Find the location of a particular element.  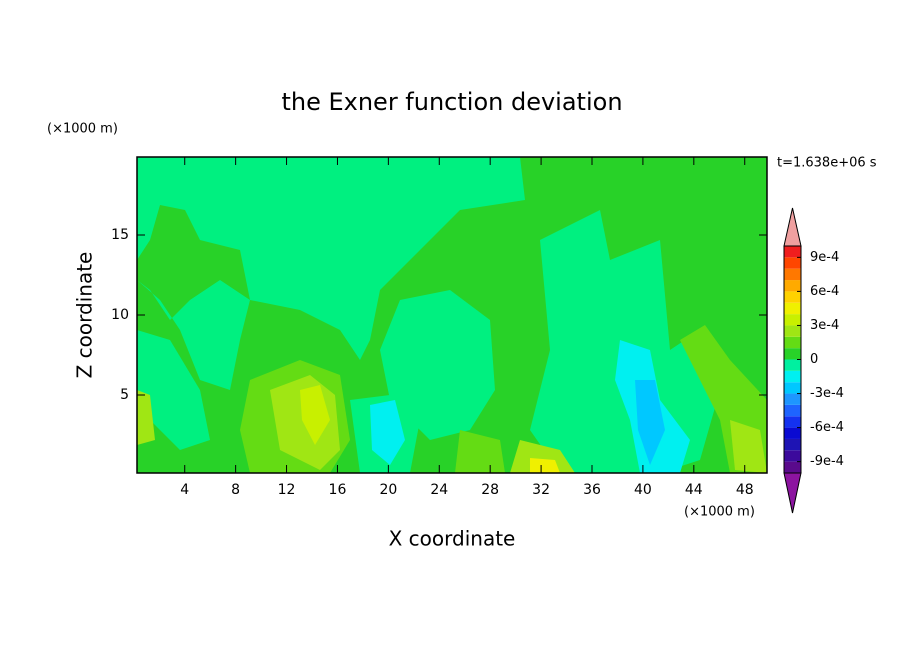

y-tick-label: 15 is located at coordinates (120, 235).